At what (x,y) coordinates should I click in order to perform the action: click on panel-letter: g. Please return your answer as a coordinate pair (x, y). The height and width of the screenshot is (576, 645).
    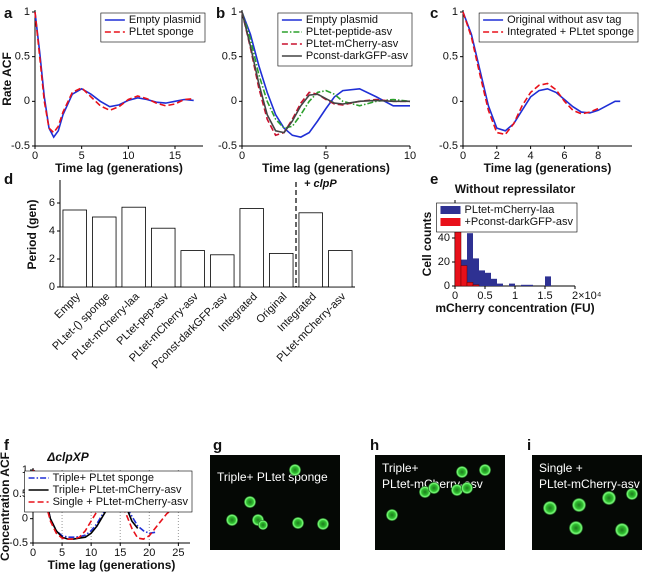
    Looking at the image, I should click on (217, 445).